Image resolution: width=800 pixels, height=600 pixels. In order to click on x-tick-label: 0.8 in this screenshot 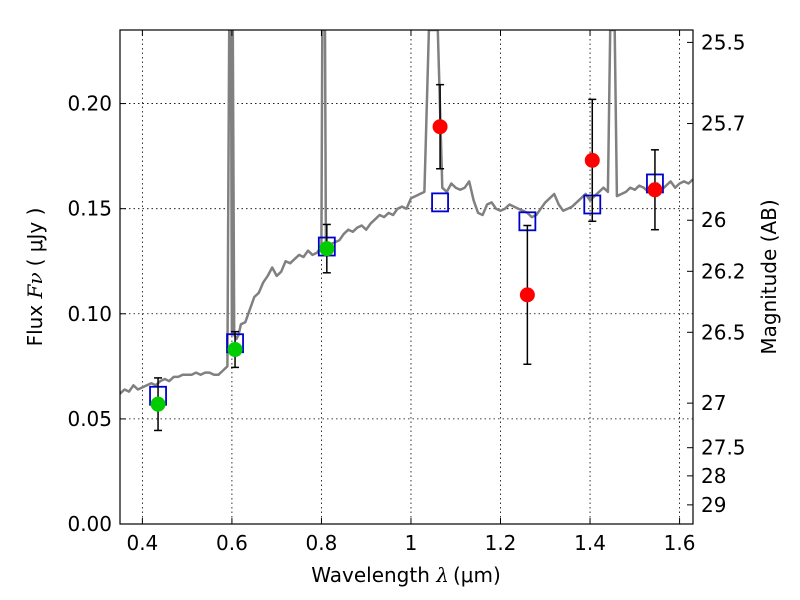, I will do `click(322, 543)`.